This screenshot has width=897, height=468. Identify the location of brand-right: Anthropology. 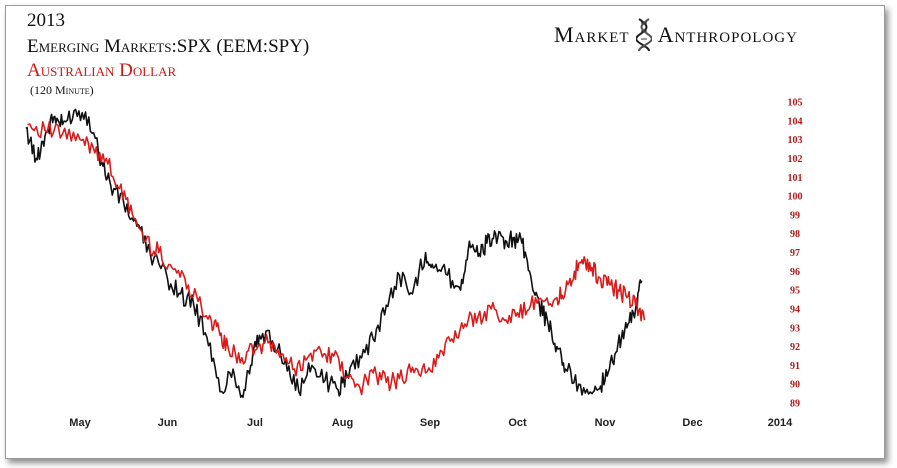
(727, 34).